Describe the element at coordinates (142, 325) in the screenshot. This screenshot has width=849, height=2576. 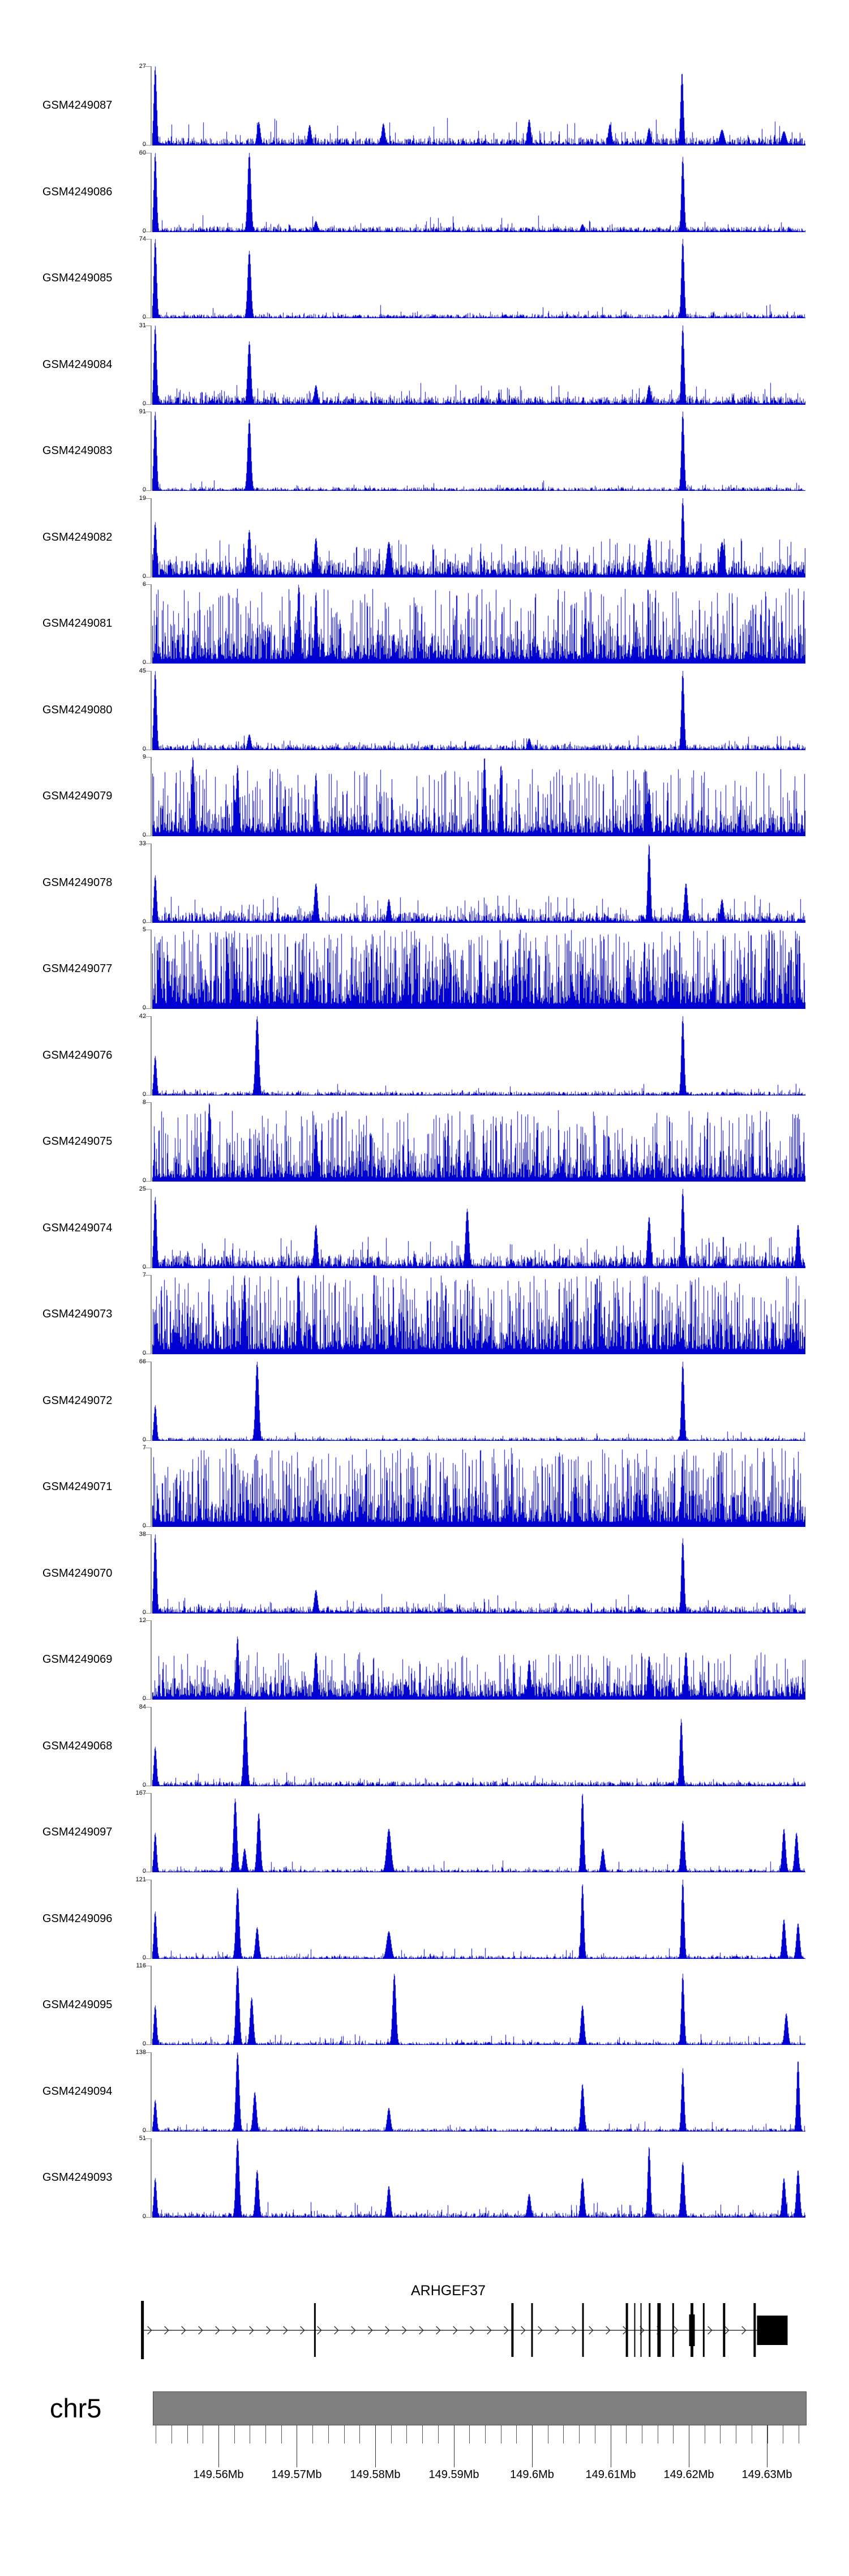
I see `track-ymax-label: 31` at that location.